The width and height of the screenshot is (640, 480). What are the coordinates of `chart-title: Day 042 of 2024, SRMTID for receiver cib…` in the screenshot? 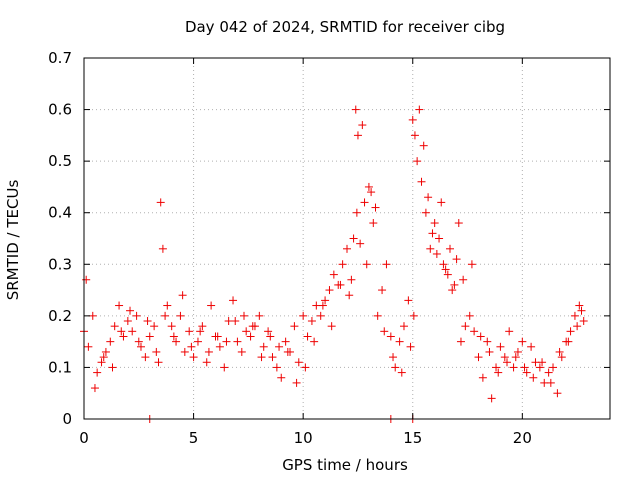 It's located at (345, 27).